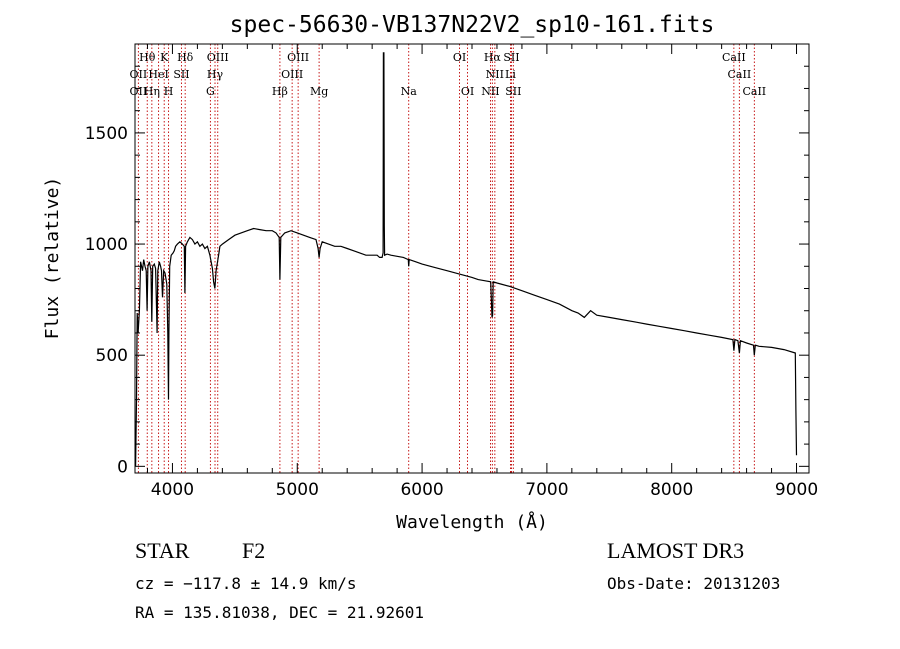 This screenshot has width=900, height=649. Describe the element at coordinates (734, 57) in the screenshot. I see `line-label-8: CaII` at that location.